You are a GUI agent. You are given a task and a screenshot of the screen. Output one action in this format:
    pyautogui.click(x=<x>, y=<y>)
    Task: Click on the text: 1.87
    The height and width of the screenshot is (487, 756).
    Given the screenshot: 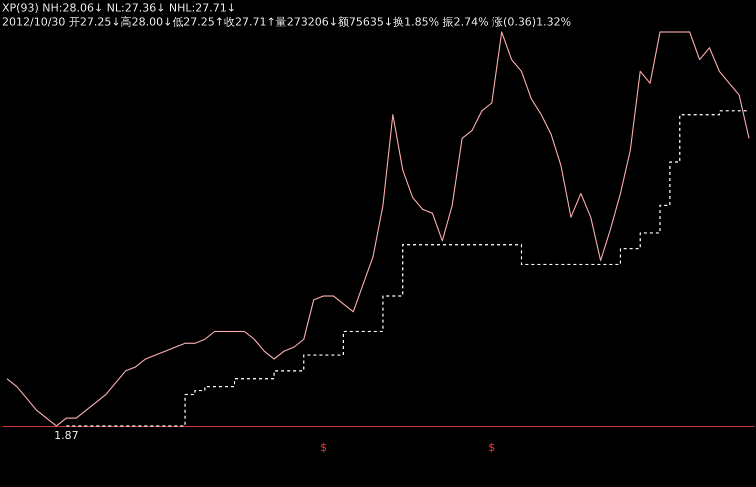 What is the action you would take?
    pyautogui.click(x=66, y=435)
    